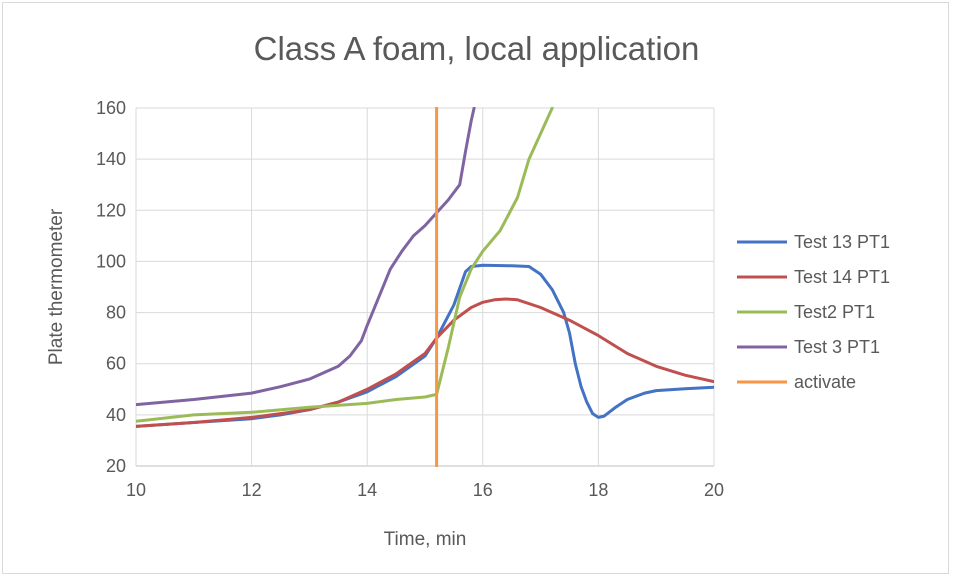 This screenshot has height=578, width=953. I want to click on y-tick-label: 20, so click(116, 466).